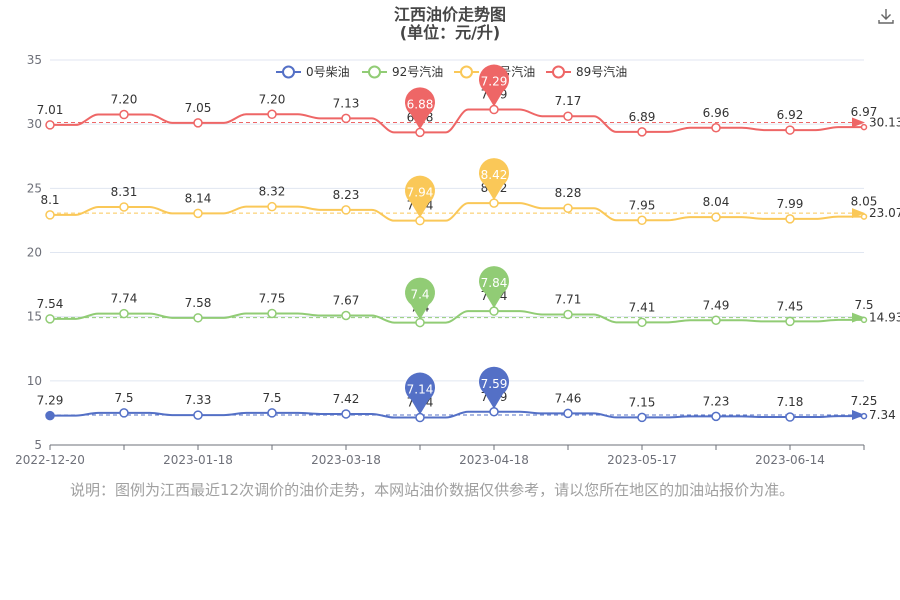  Describe the element at coordinates (451, 71) in the screenshot. I see `legend: 0号柴油 92号汽油 95号汽油 89号汽油` at that location.